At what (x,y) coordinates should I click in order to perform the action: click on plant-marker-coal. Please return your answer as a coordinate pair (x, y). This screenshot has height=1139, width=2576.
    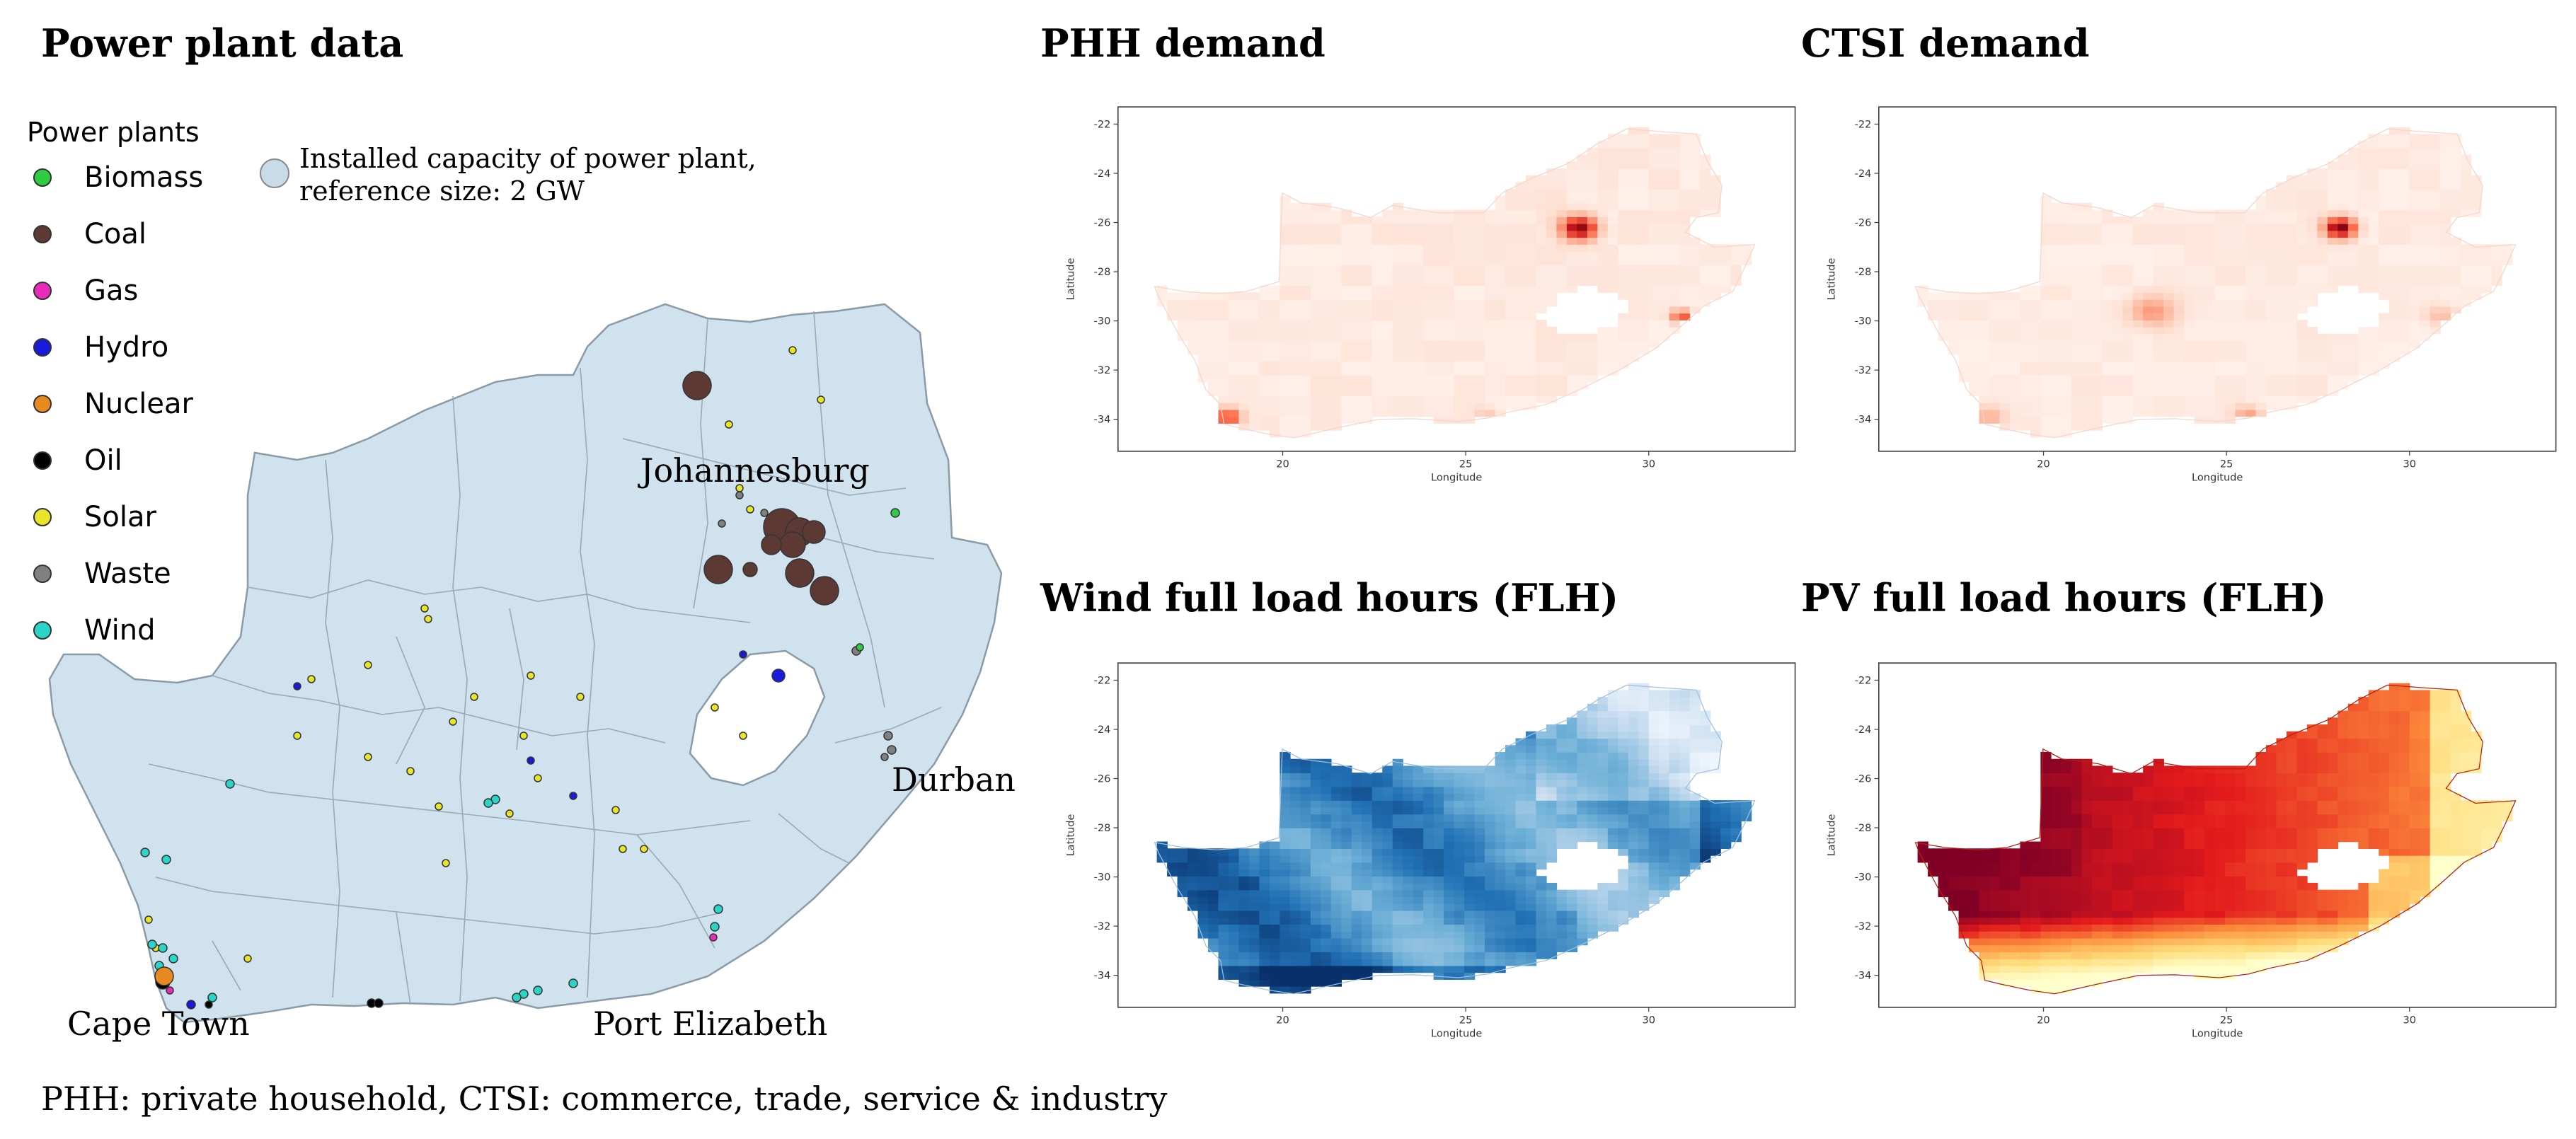
    Looking at the image, I should click on (800, 573).